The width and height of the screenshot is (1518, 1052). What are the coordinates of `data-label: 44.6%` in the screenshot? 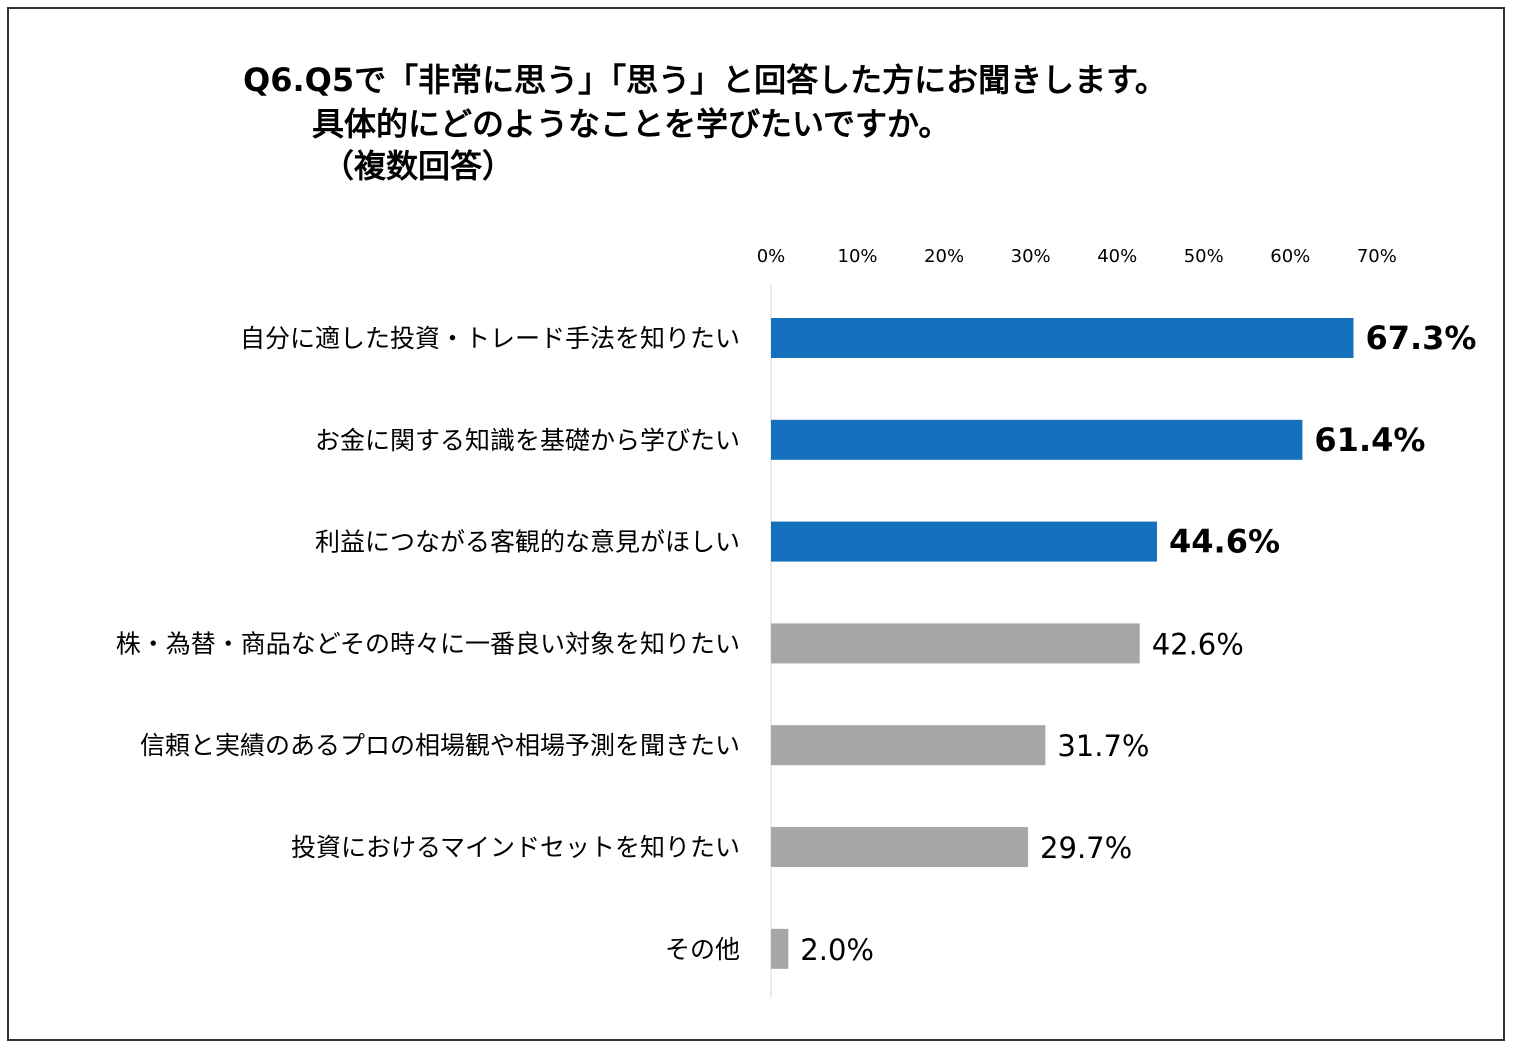 It's located at (1224, 542).